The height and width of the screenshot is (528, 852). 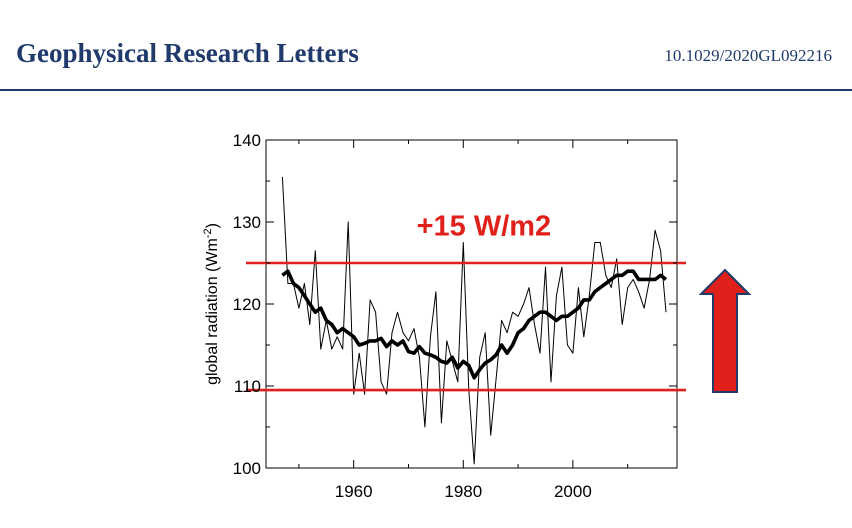 I want to click on y-tick-label: 130, so click(x=247, y=222).